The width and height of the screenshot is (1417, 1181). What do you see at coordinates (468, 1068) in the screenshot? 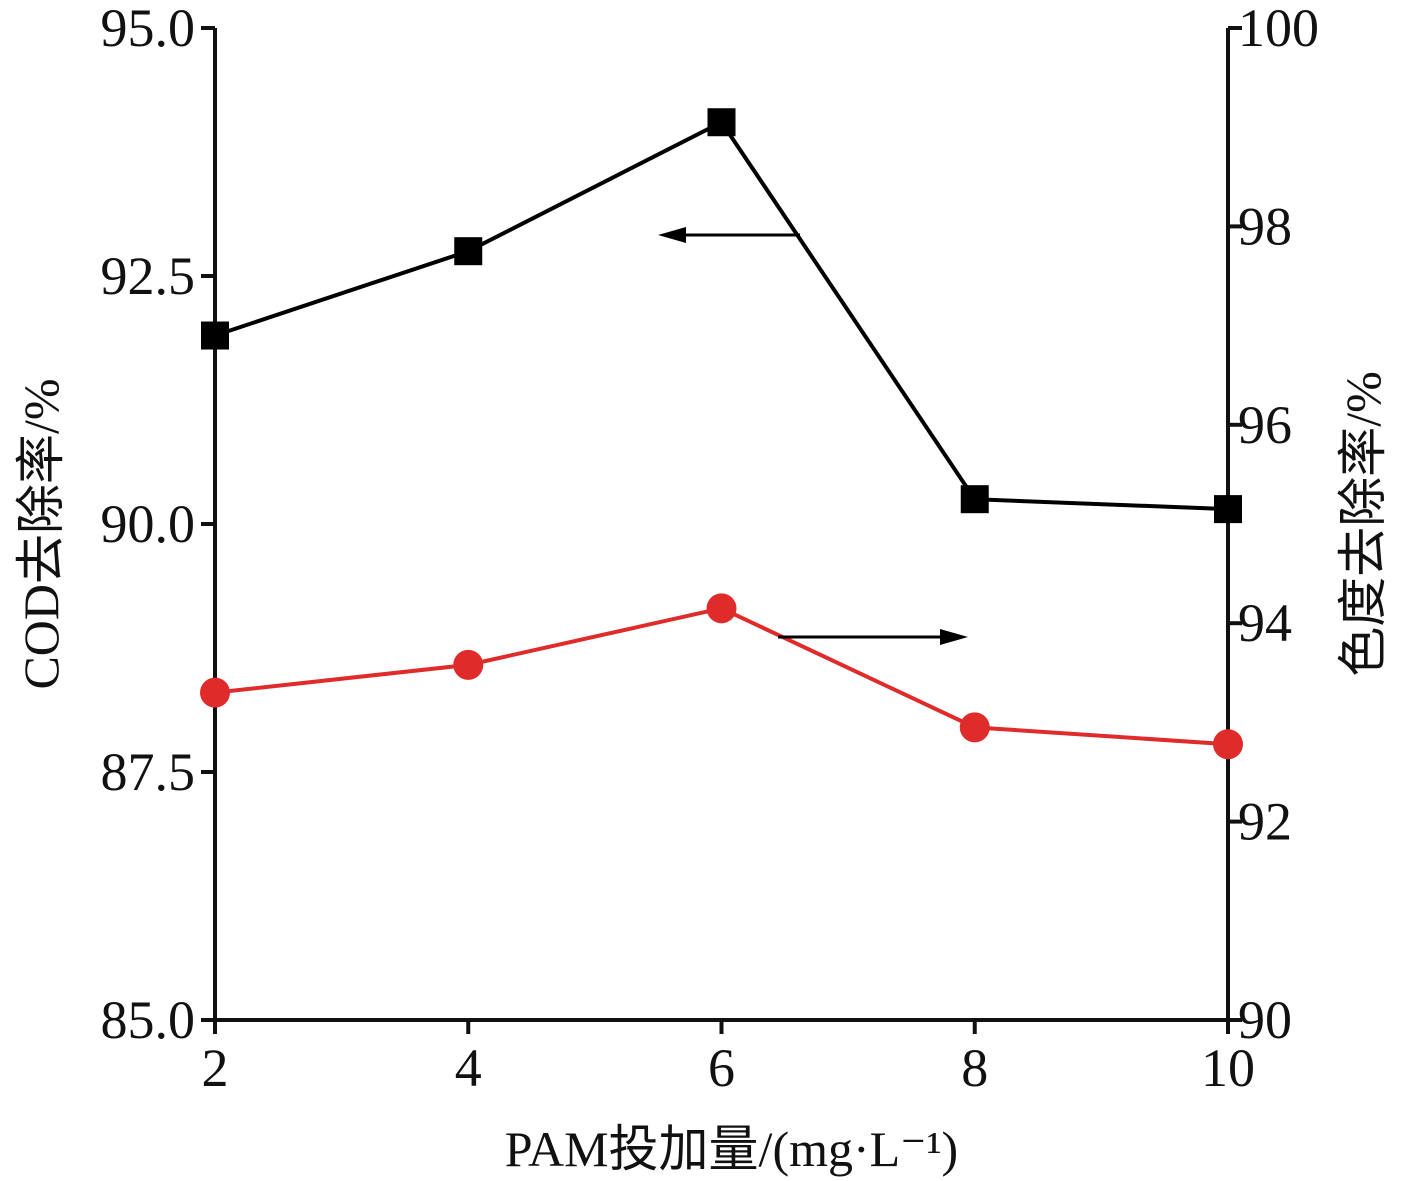
I see `x-tick-label: 4` at bounding box center [468, 1068].